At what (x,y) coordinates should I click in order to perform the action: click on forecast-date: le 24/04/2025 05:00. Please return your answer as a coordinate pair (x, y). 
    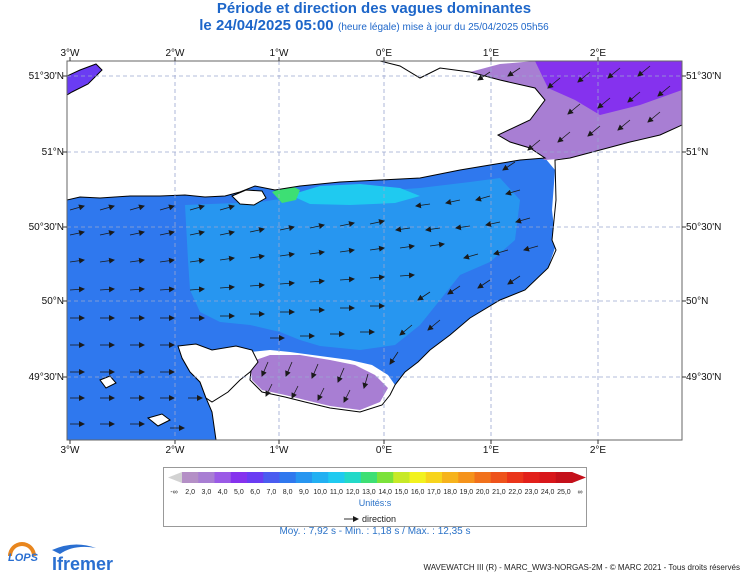
    Looking at the image, I should click on (266, 25).